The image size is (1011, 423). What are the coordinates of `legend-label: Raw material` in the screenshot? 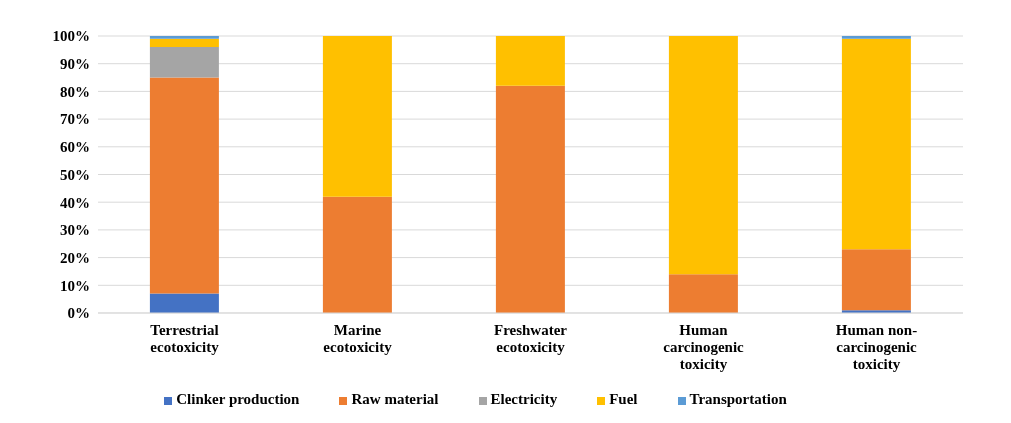 It's located at (395, 399).